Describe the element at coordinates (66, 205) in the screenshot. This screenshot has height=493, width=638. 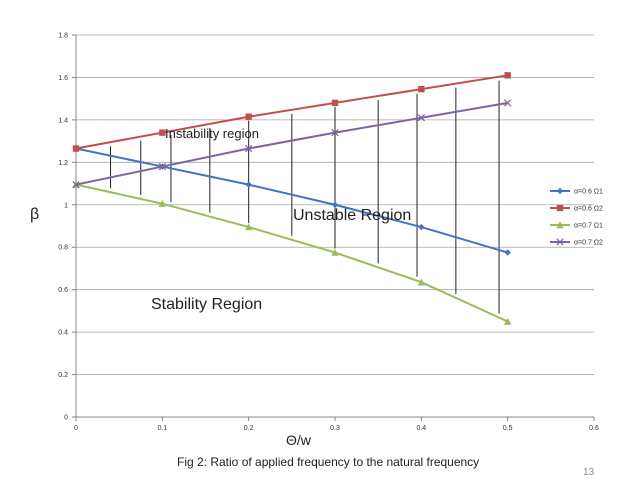
I see `y-tick-label: 1` at that location.